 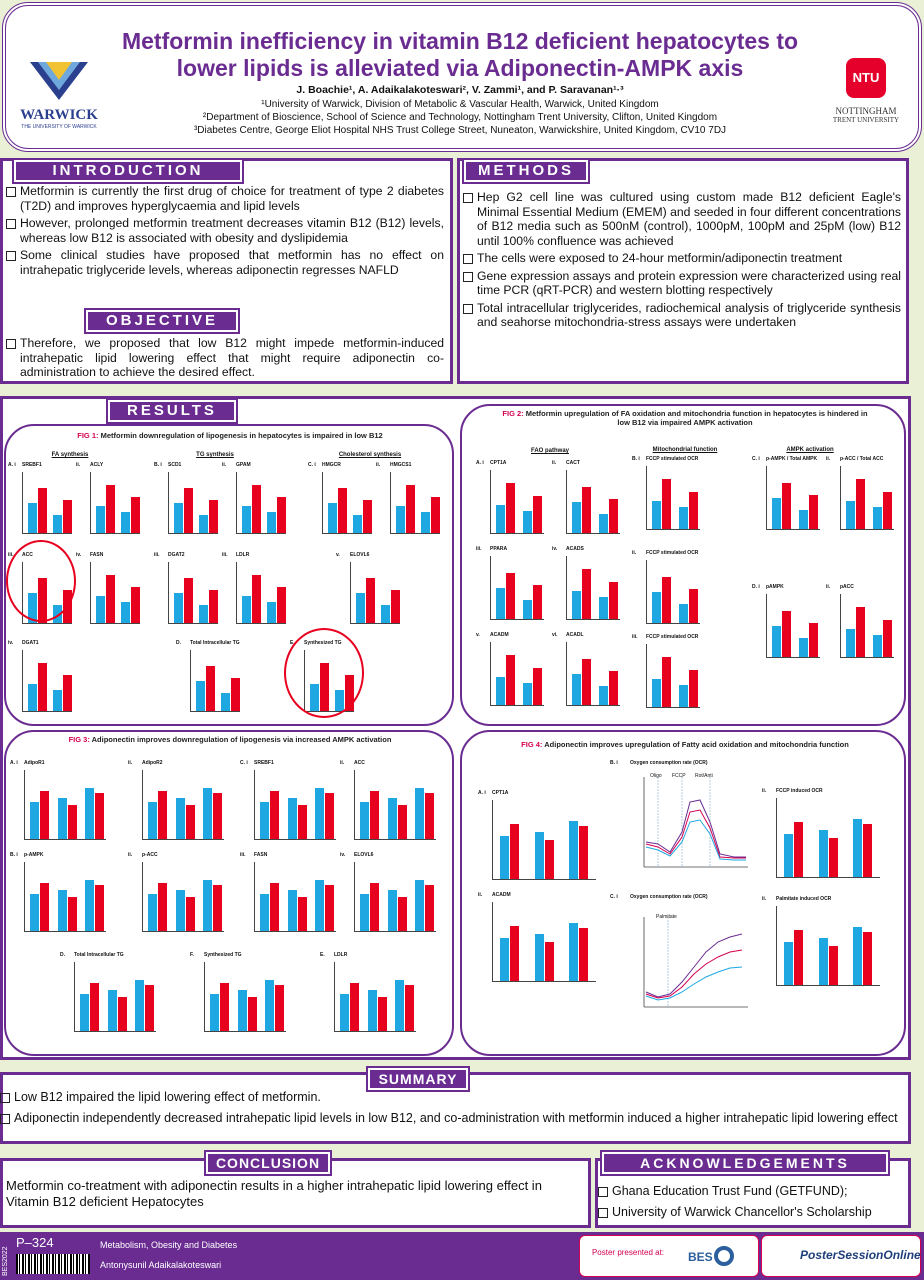 What do you see at coordinates (5, 1261) in the screenshot?
I see `footer-year-tag: BES2022` at bounding box center [5, 1261].